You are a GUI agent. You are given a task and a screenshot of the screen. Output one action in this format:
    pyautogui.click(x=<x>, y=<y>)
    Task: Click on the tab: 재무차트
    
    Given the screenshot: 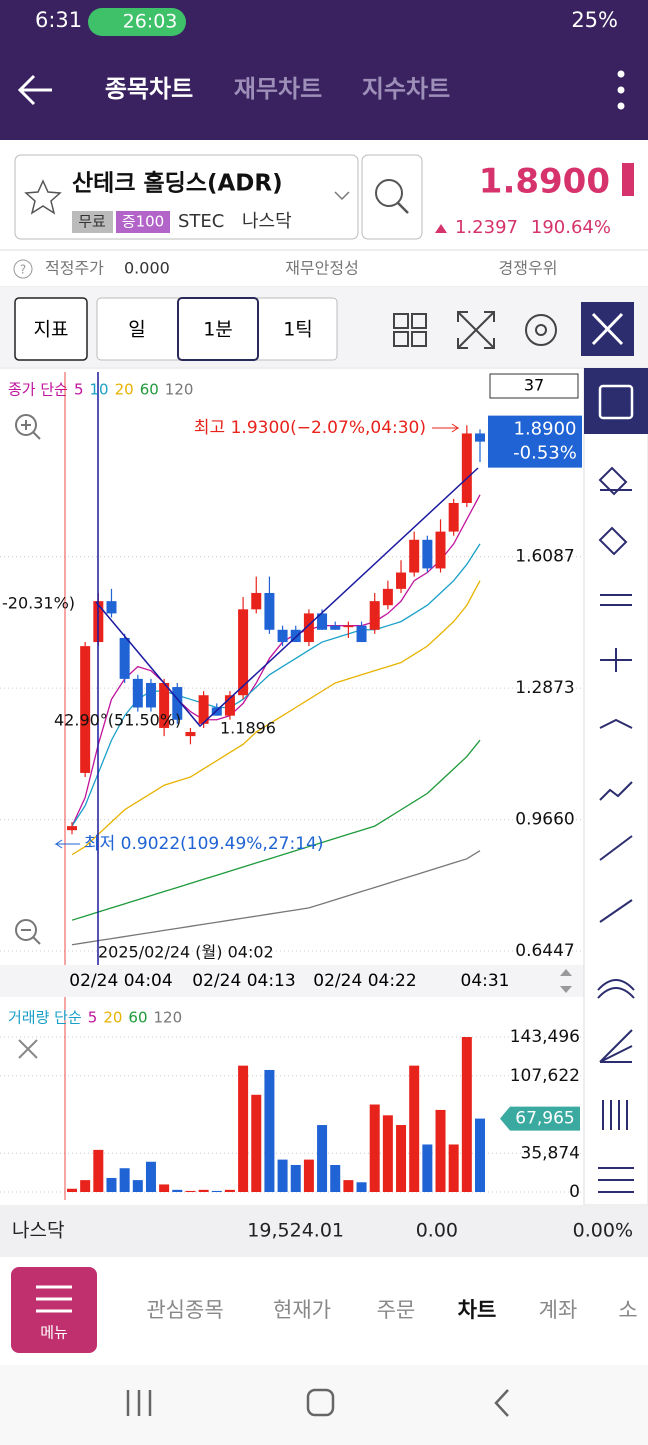 What is the action you would take?
    pyautogui.click(x=278, y=89)
    